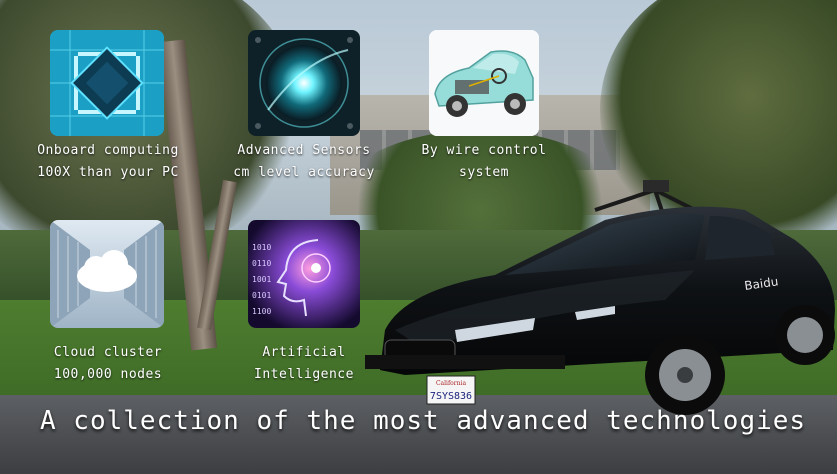 This screenshot has height=474, width=837. I want to click on svg-text: 0101, so click(261, 295).